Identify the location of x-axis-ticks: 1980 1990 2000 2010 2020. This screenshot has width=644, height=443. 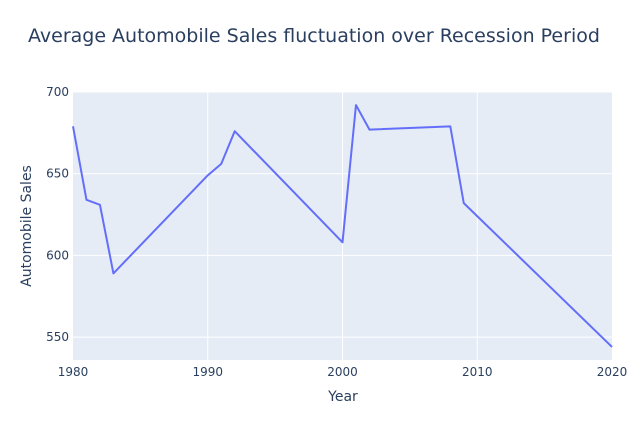
(343, 372).